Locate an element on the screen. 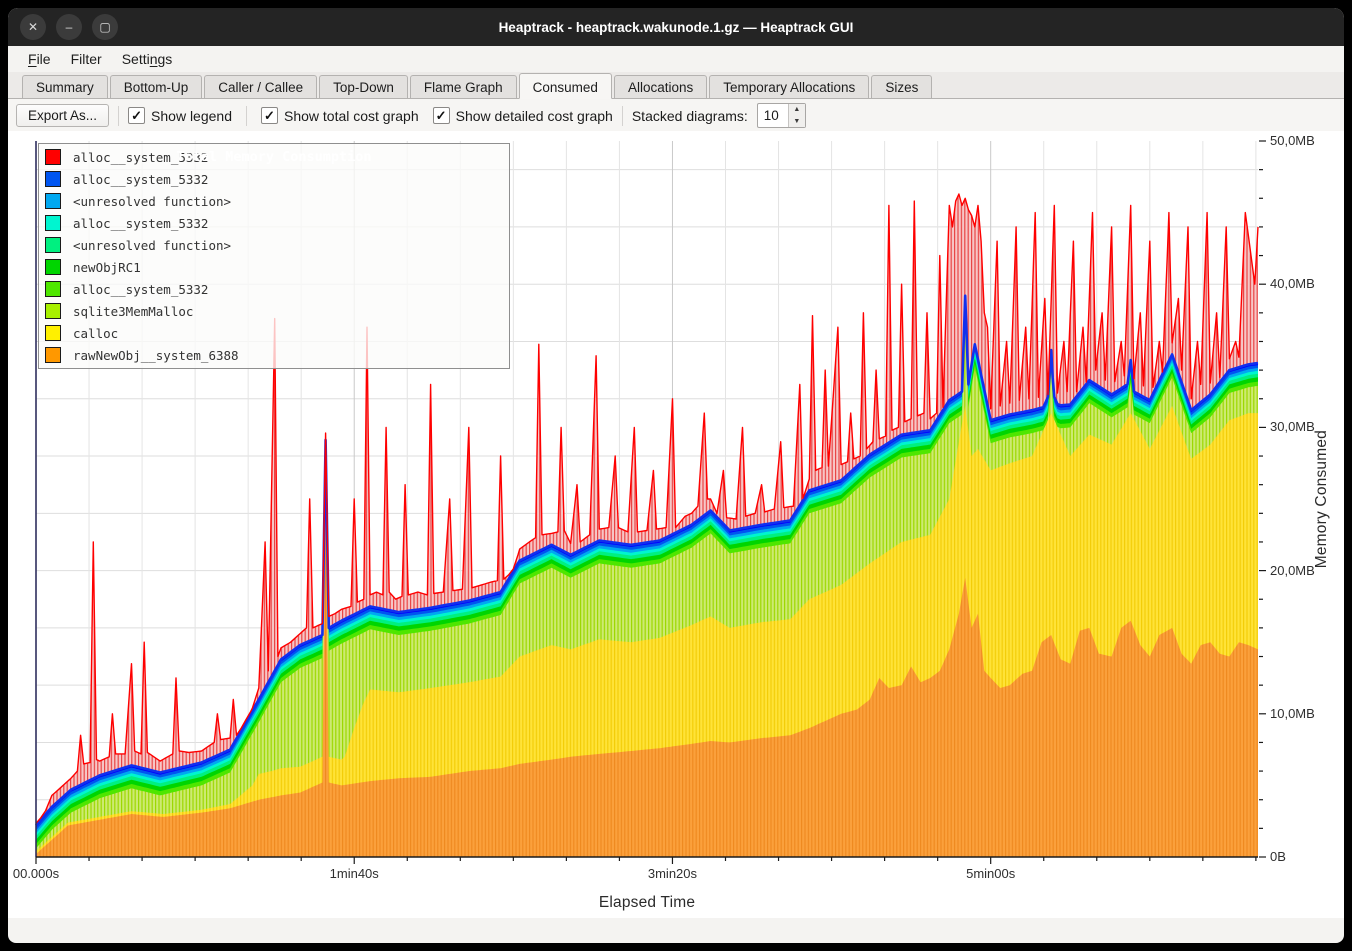  maximize-button: ▢ is located at coordinates (105, 27).